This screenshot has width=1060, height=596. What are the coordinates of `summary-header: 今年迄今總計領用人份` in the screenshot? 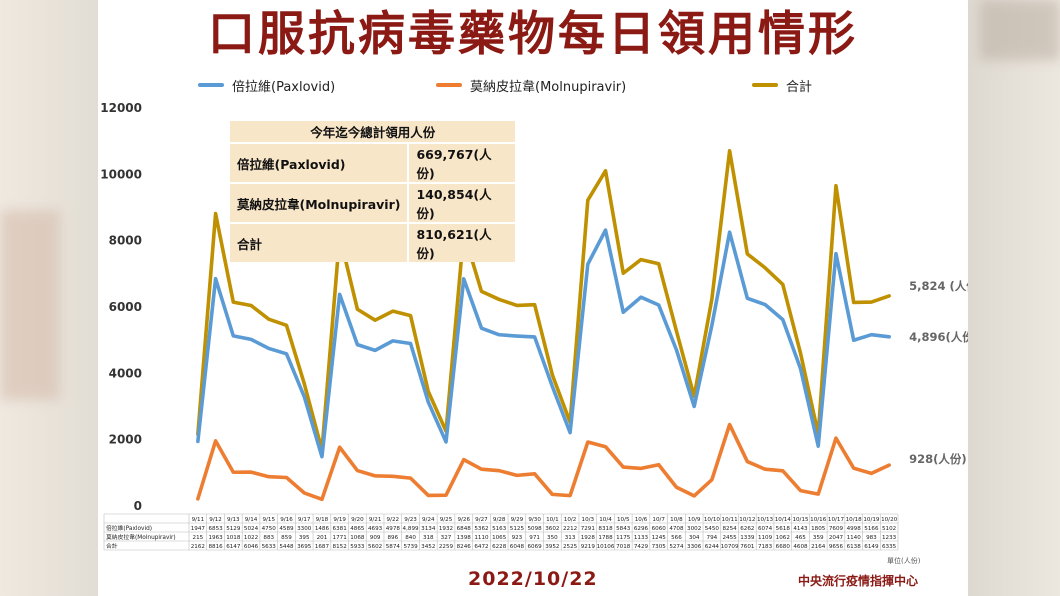 It's located at (373, 131).